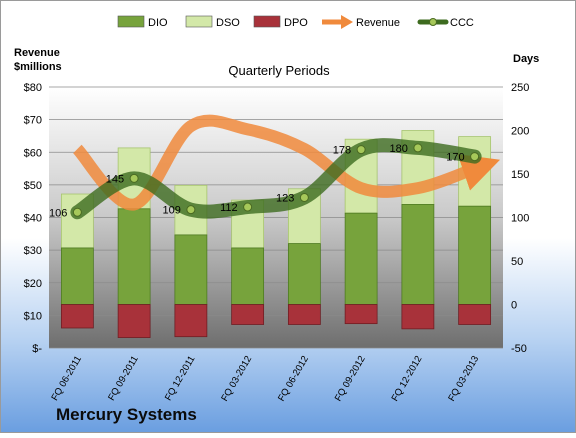 Image resolution: width=576 pixels, height=438 pixels. Describe the element at coordinates (38, 60) in the screenshot. I see `left-axis-label: Revenue $millions` at that location.